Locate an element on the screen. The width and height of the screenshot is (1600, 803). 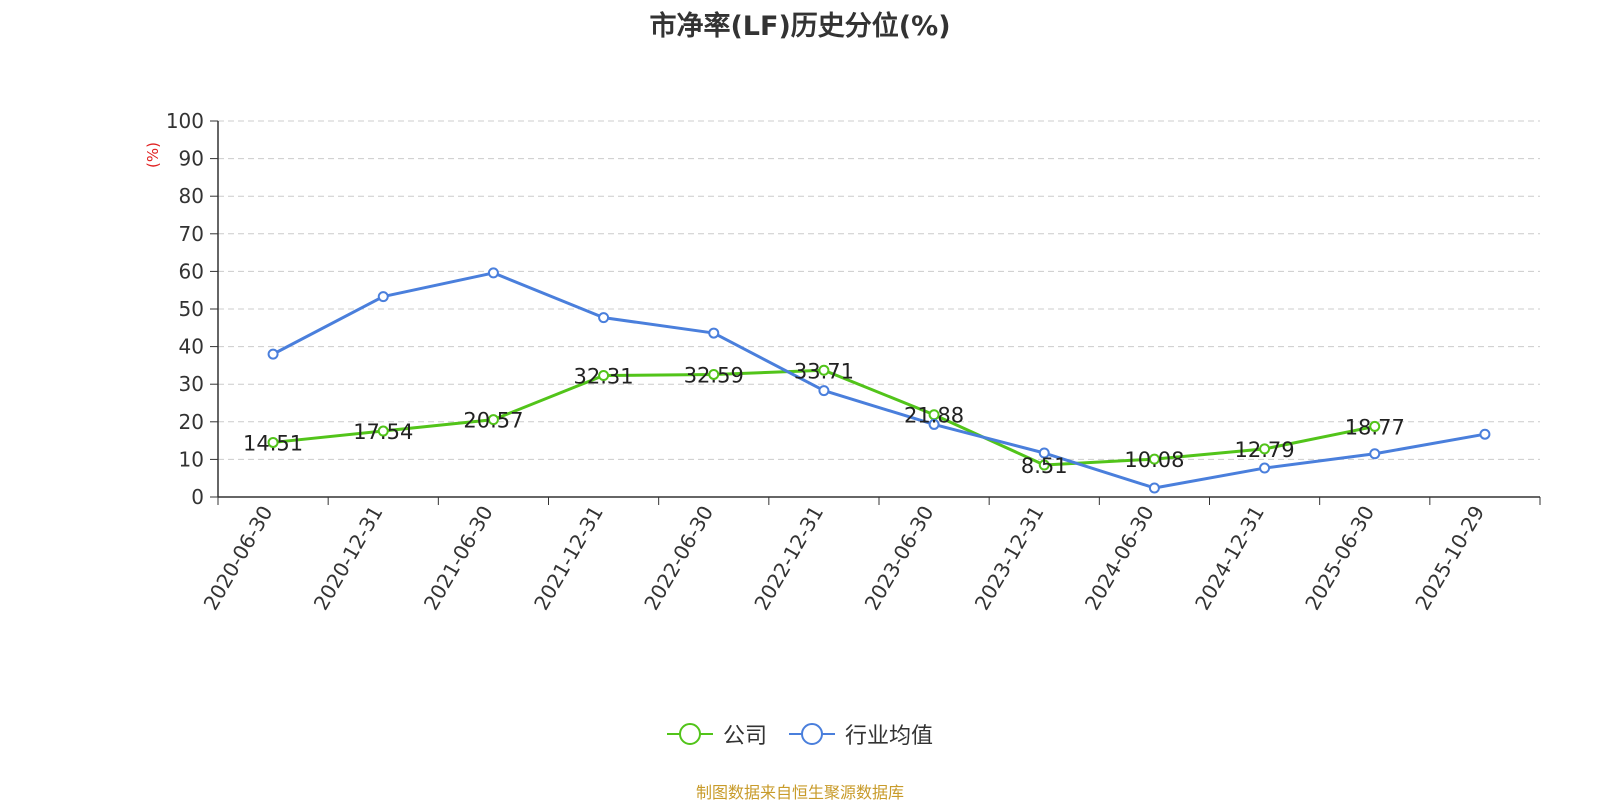
y-tick-label: 40 is located at coordinates (191, 347).